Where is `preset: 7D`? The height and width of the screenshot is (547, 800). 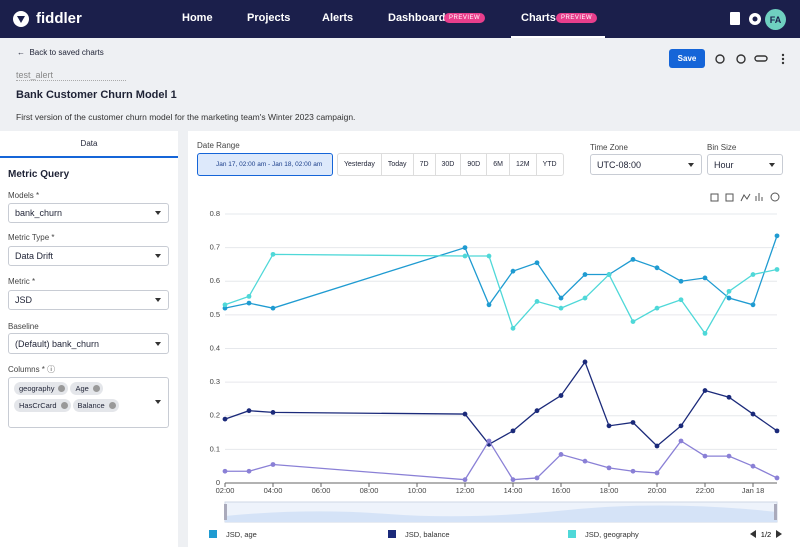 preset: 7D is located at coordinates (425, 164).